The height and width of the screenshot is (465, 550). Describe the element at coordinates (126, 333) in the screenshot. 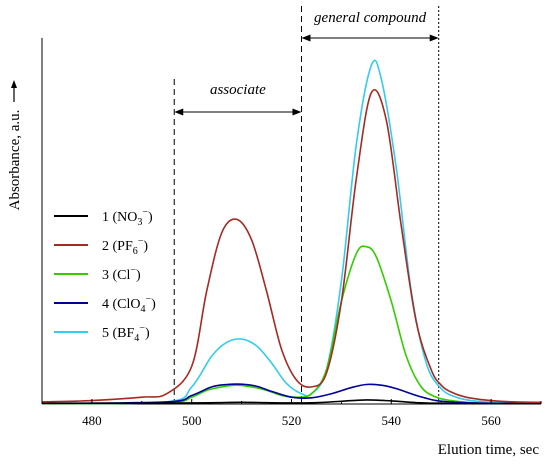

I see `legend-label: 5 (BF4−)` at that location.